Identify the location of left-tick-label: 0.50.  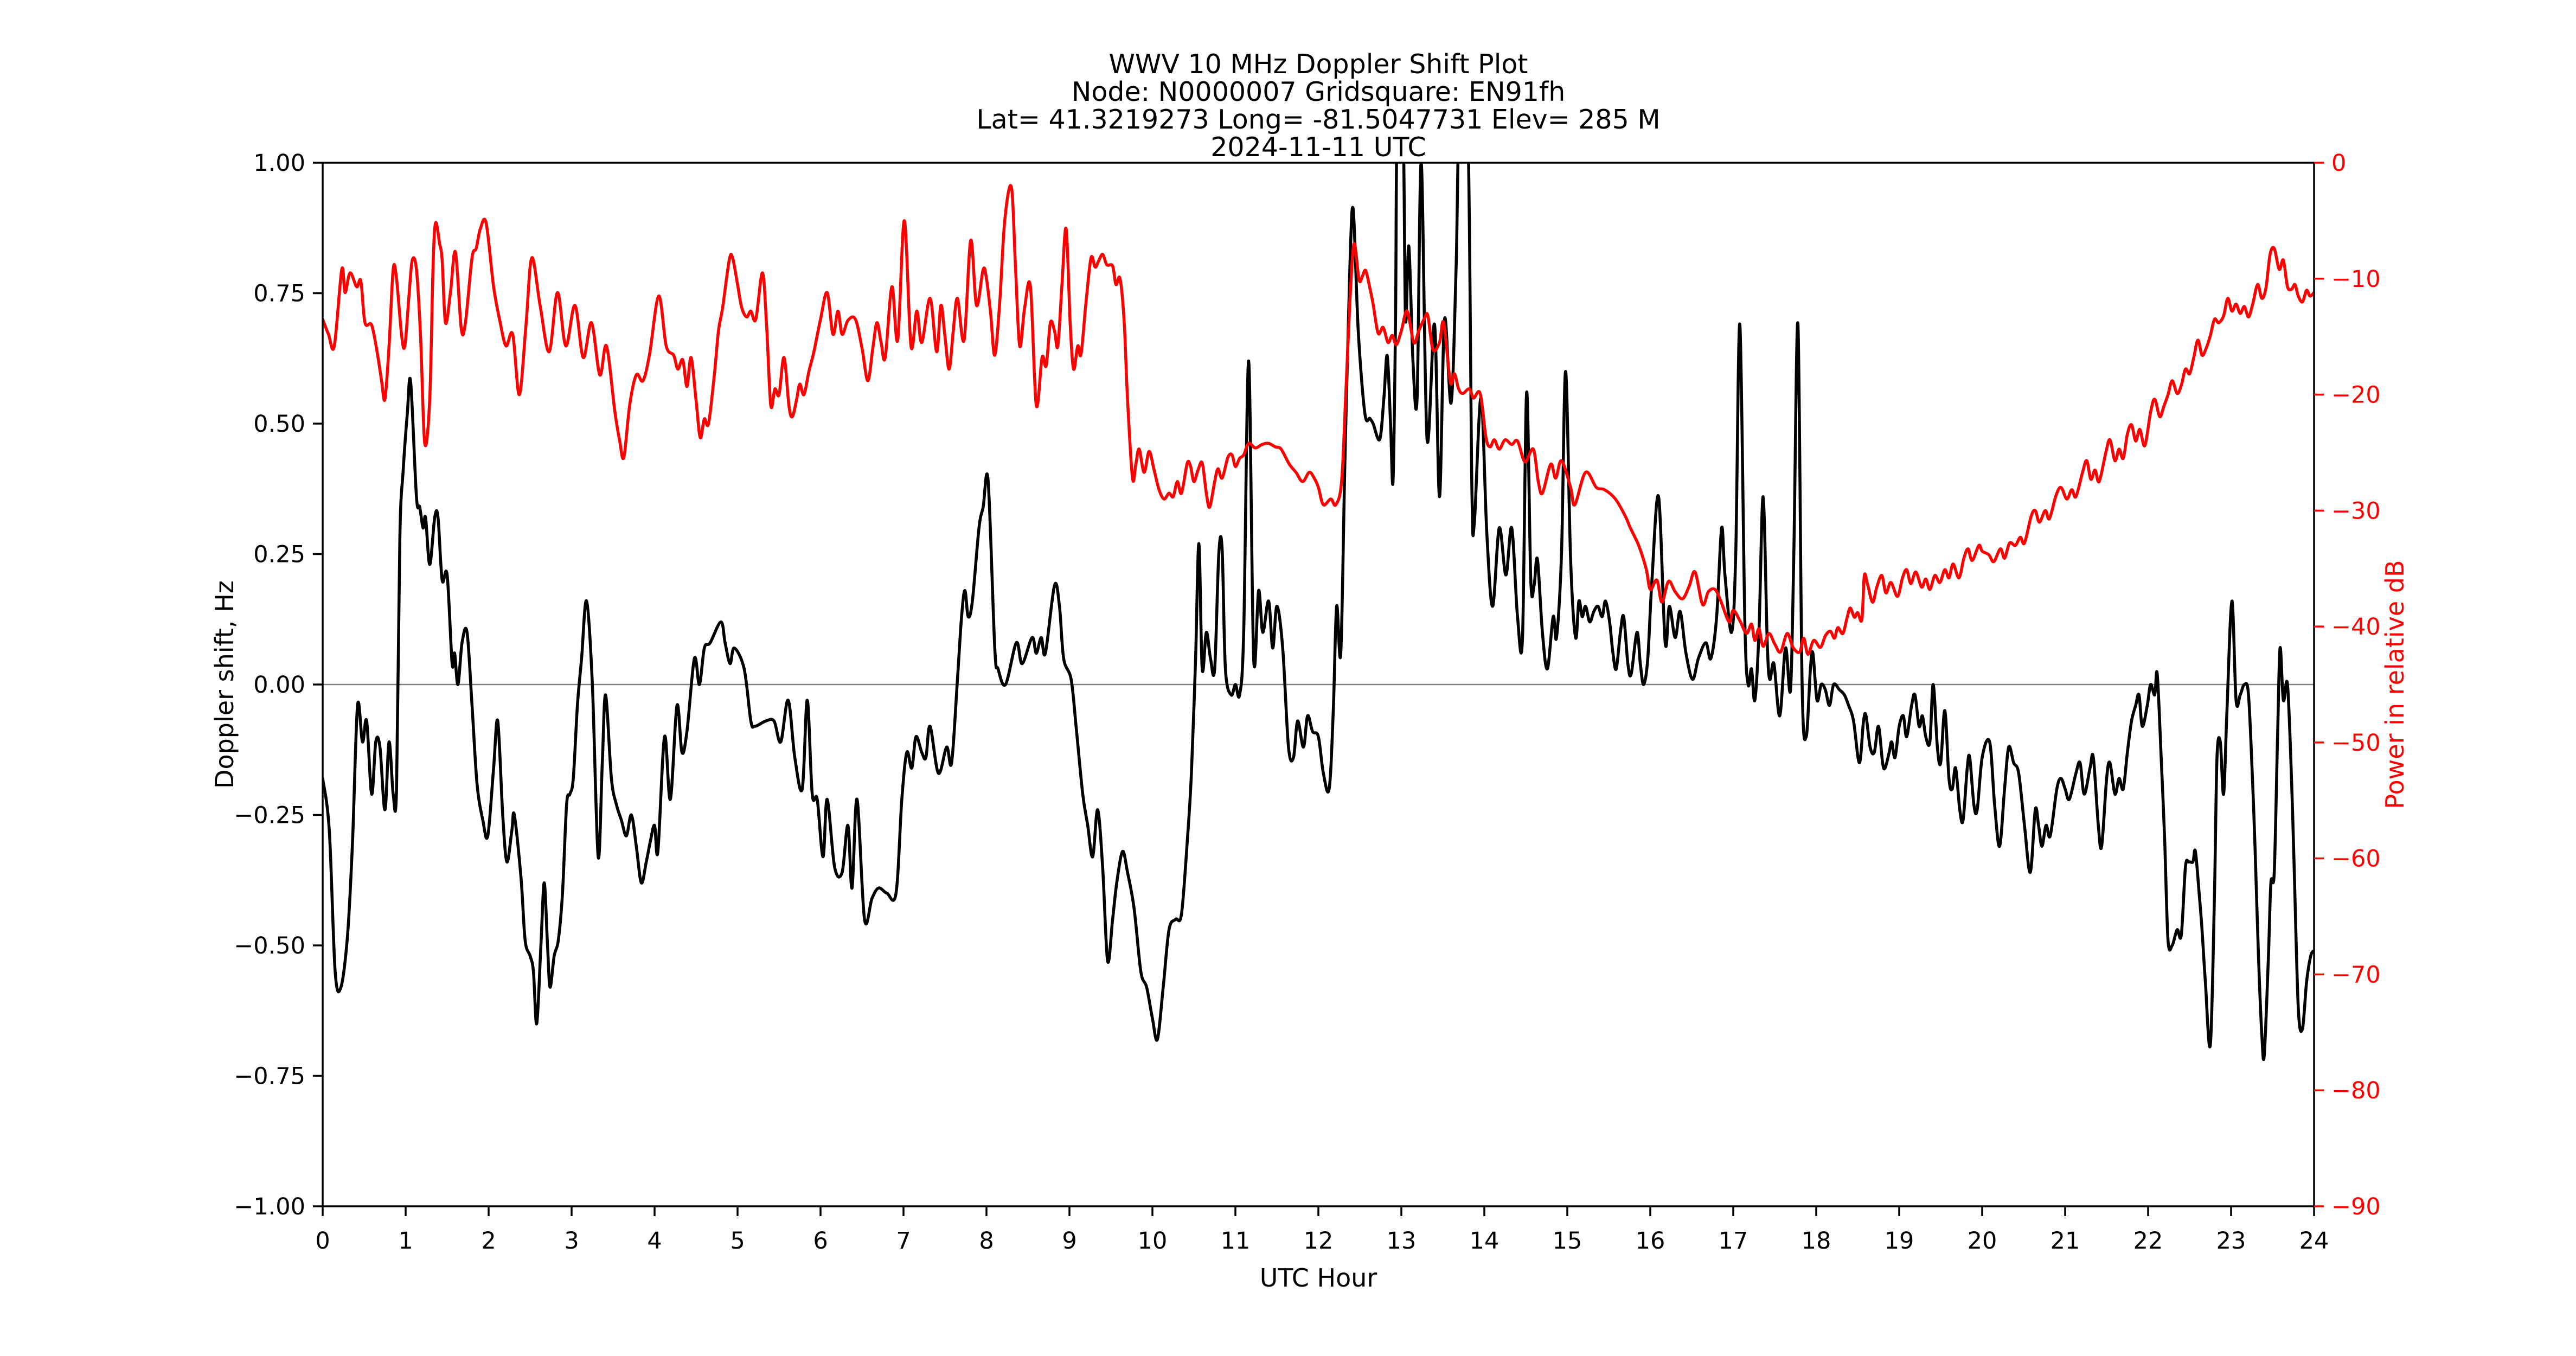
(279, 424).